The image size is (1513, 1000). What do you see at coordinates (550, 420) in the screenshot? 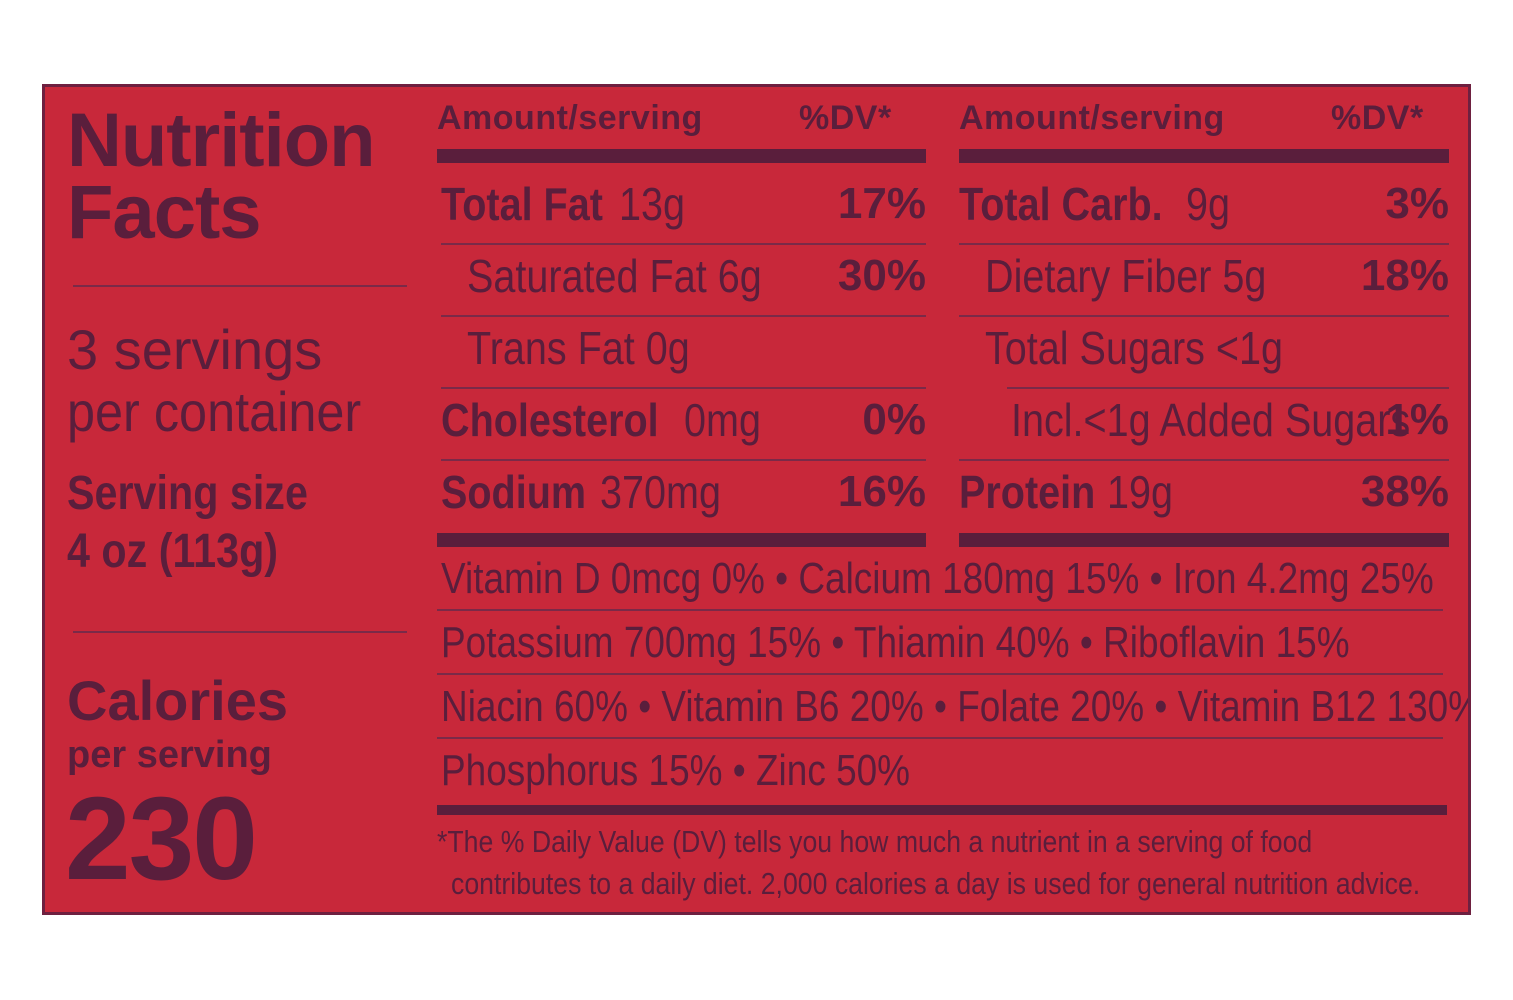
I see `left-nutrient-name: Cholesterol` at bounding box center [550, 420].